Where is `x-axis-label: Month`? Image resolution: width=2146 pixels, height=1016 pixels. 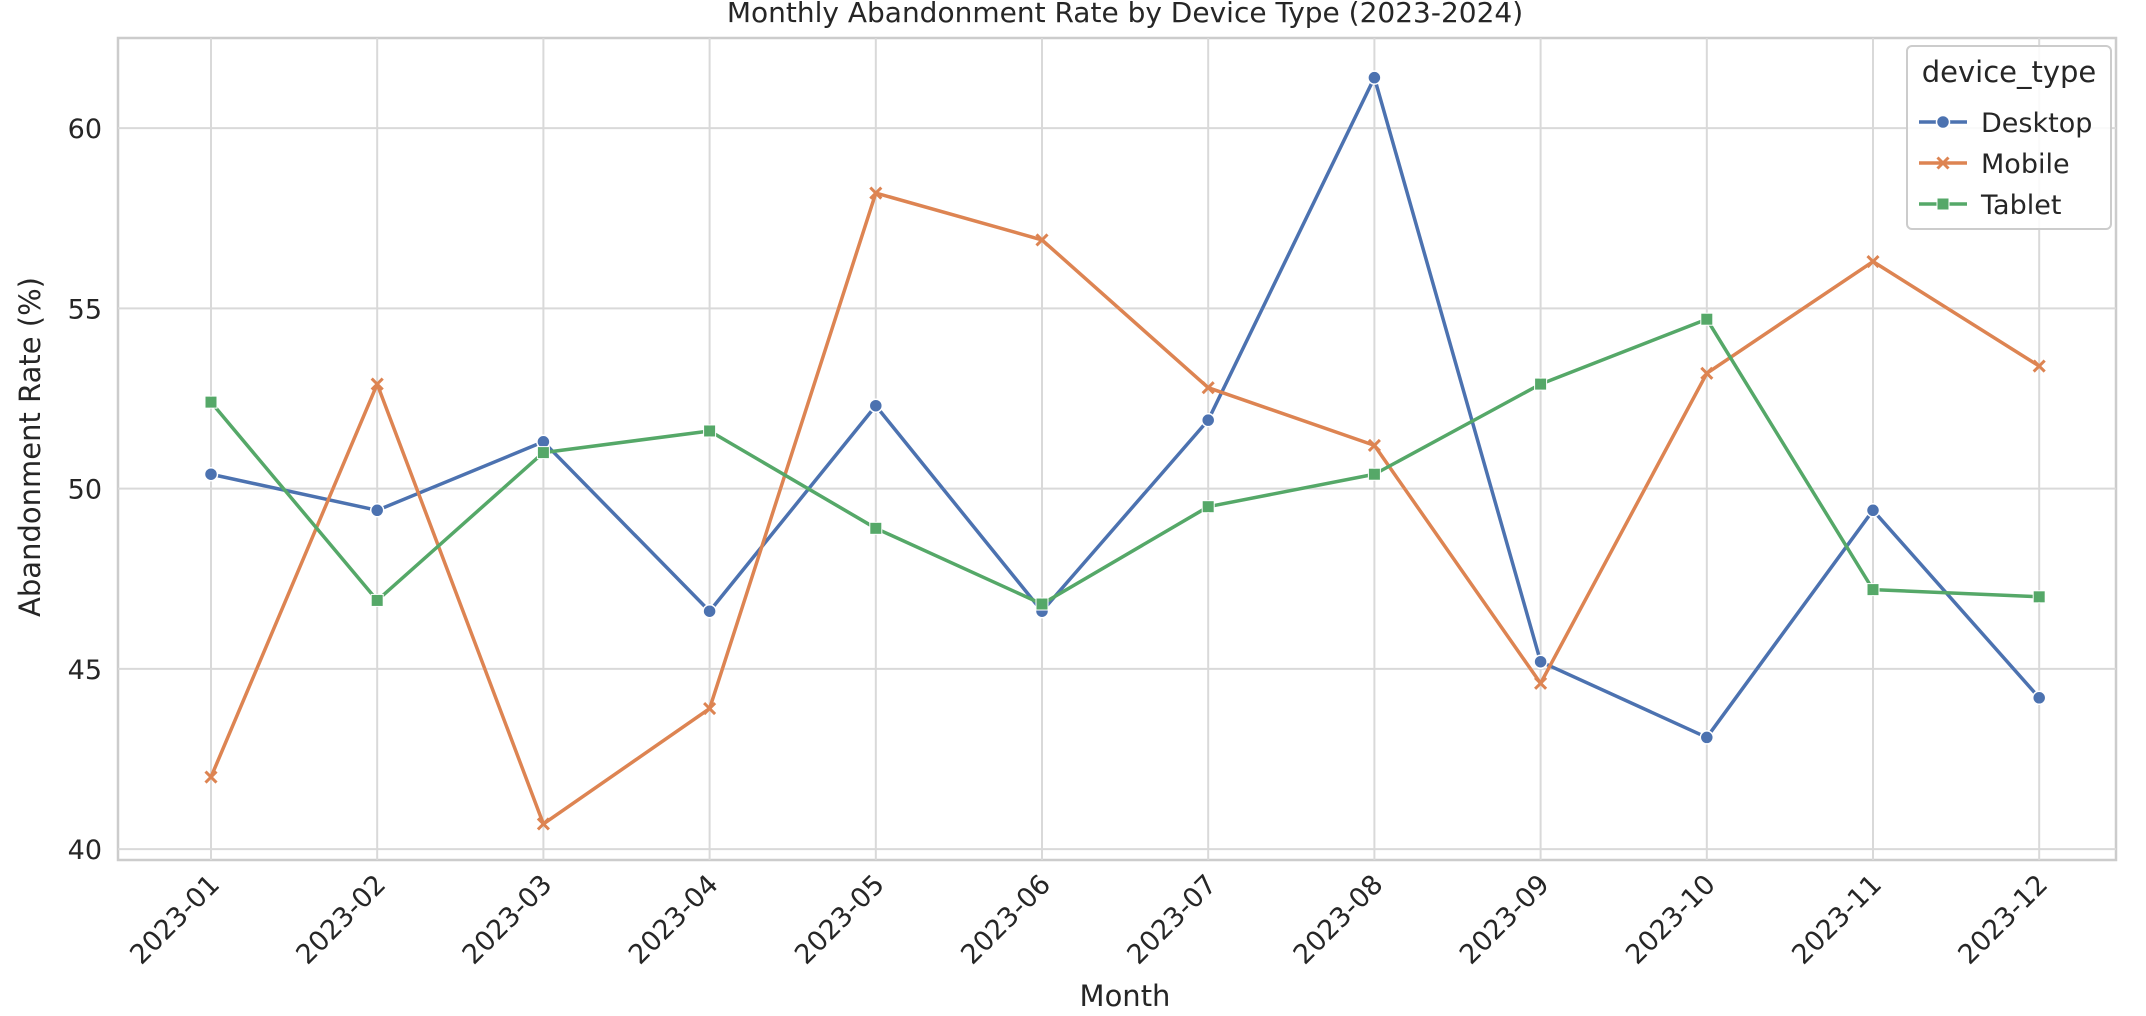
x-axis-label: Month is located at coordinates (1125, 995).